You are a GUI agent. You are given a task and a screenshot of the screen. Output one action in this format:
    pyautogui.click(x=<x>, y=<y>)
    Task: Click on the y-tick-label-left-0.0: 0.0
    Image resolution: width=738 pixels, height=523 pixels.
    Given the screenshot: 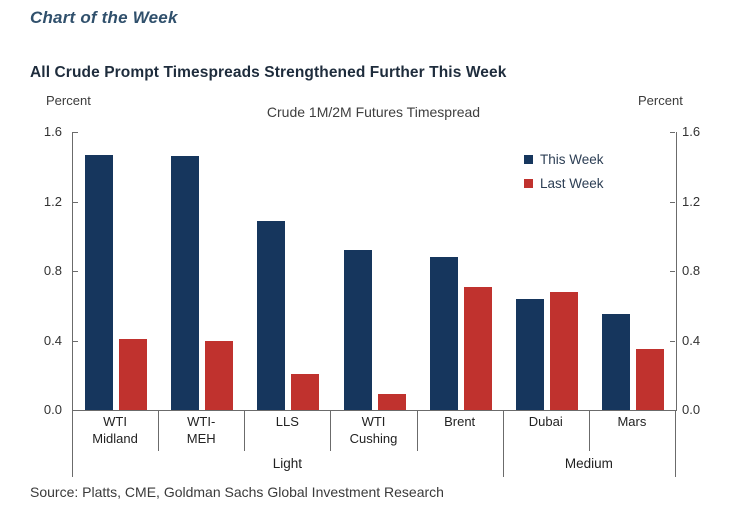 What is the action you would take?
    pyautogui.click(x=52, y=409)
    